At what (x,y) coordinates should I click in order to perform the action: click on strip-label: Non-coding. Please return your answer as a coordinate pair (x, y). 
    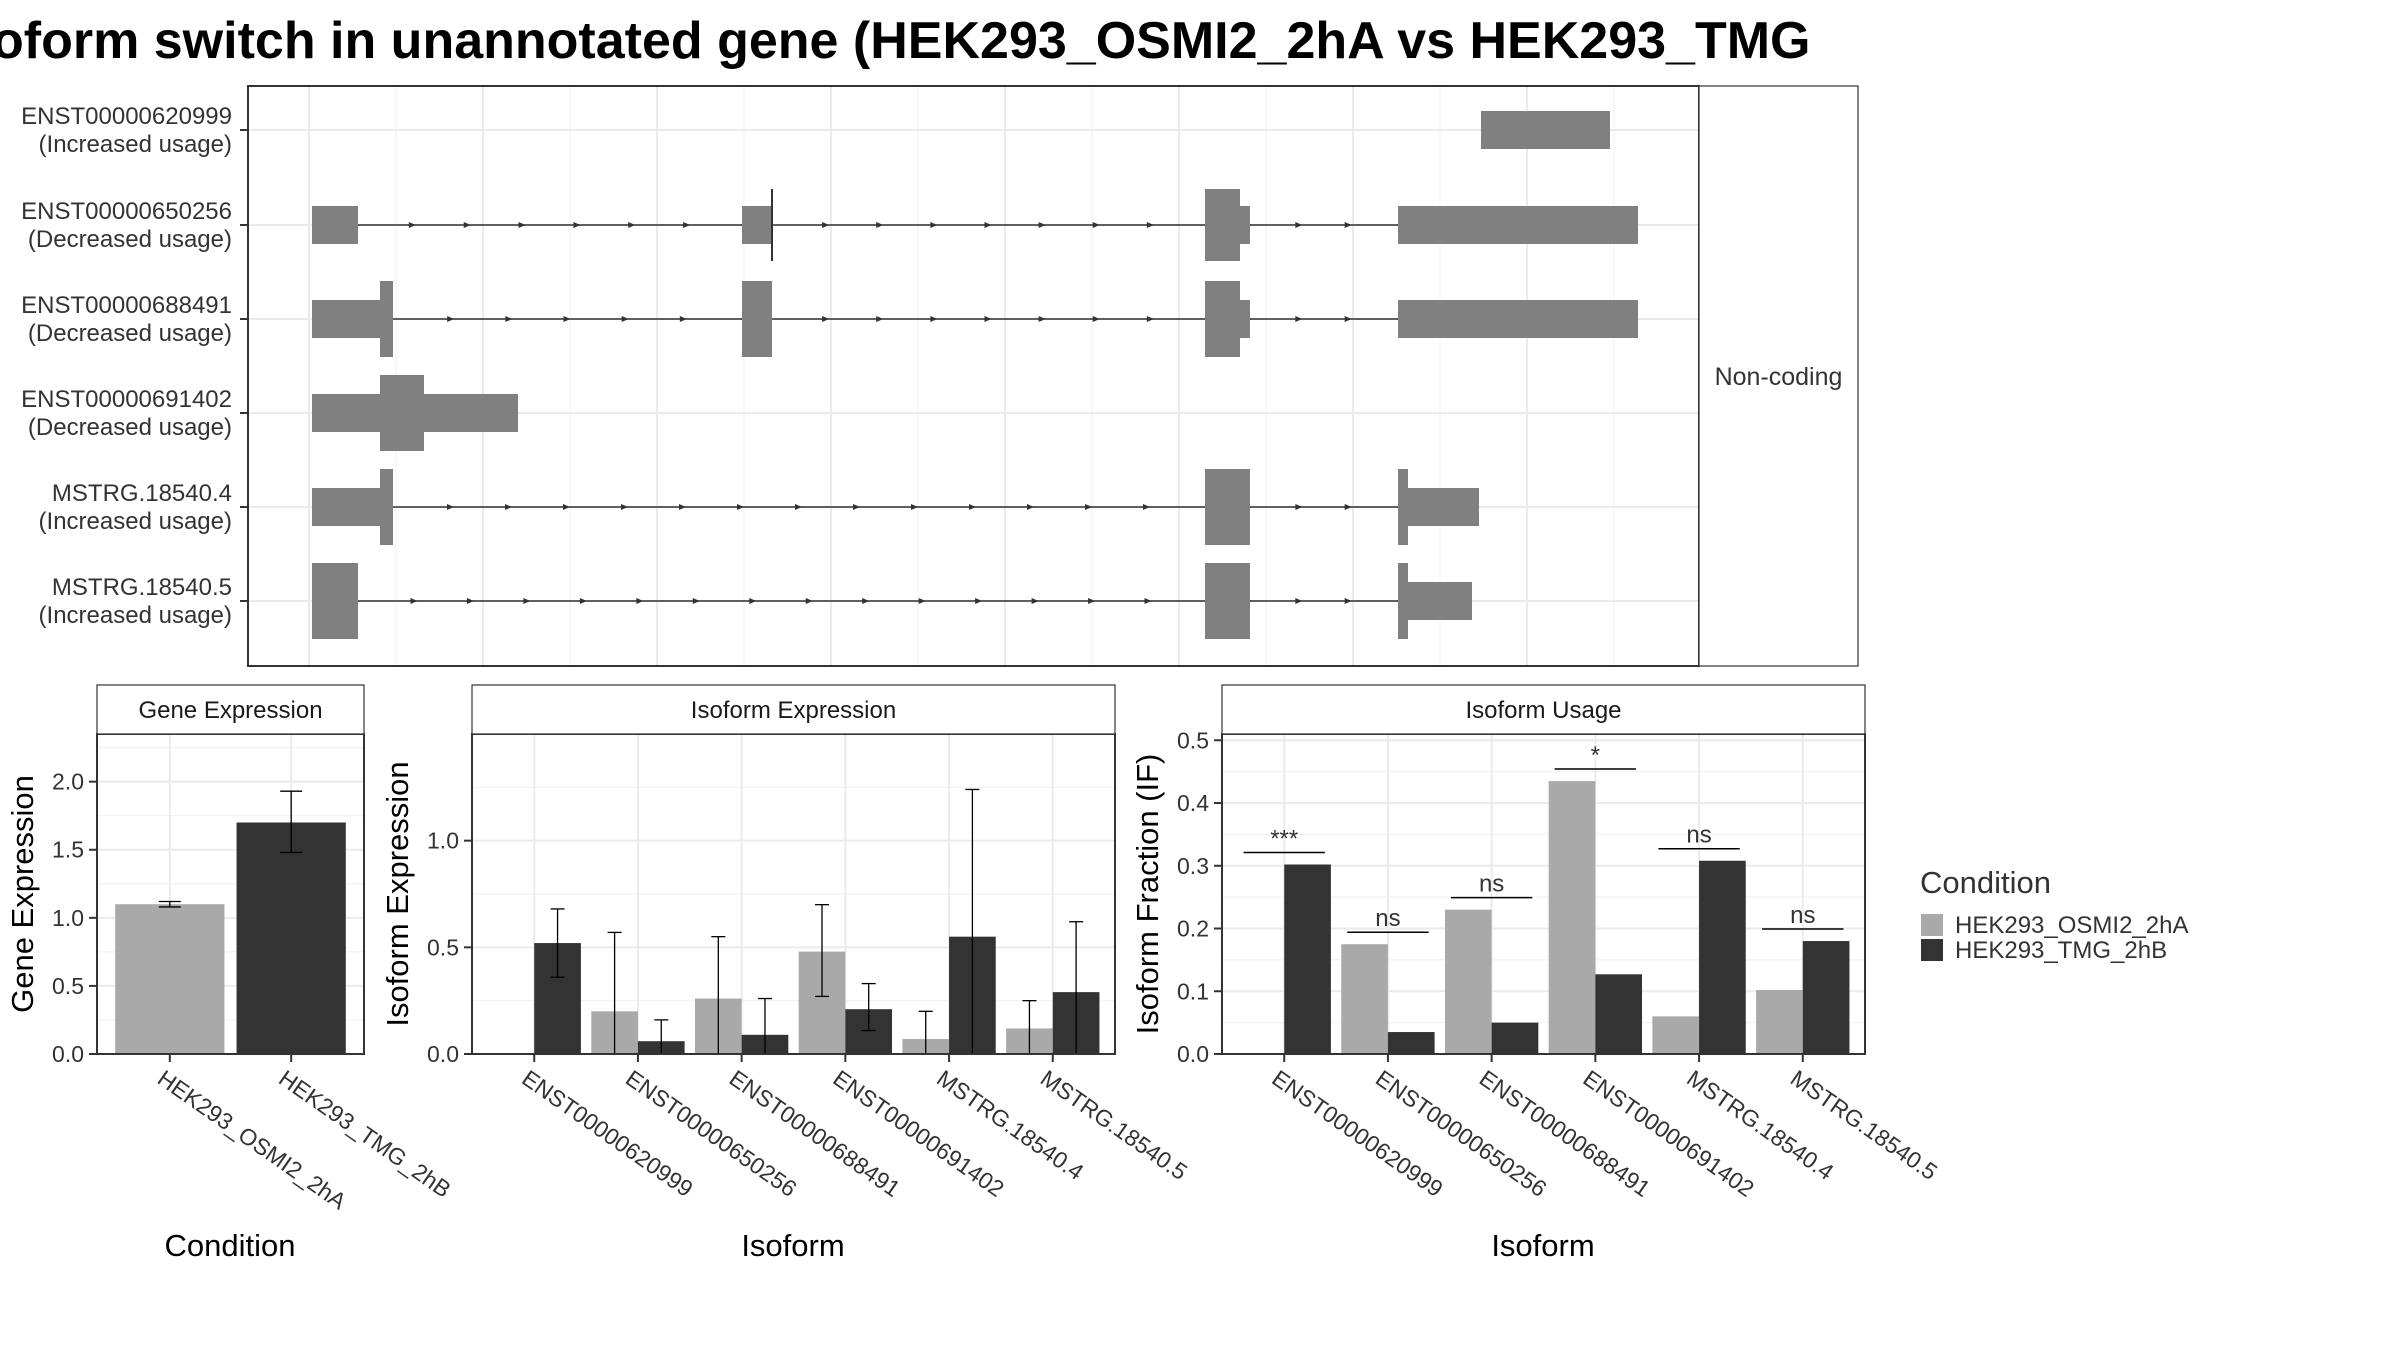
    Looking at the image, I should click on (1779, 377).